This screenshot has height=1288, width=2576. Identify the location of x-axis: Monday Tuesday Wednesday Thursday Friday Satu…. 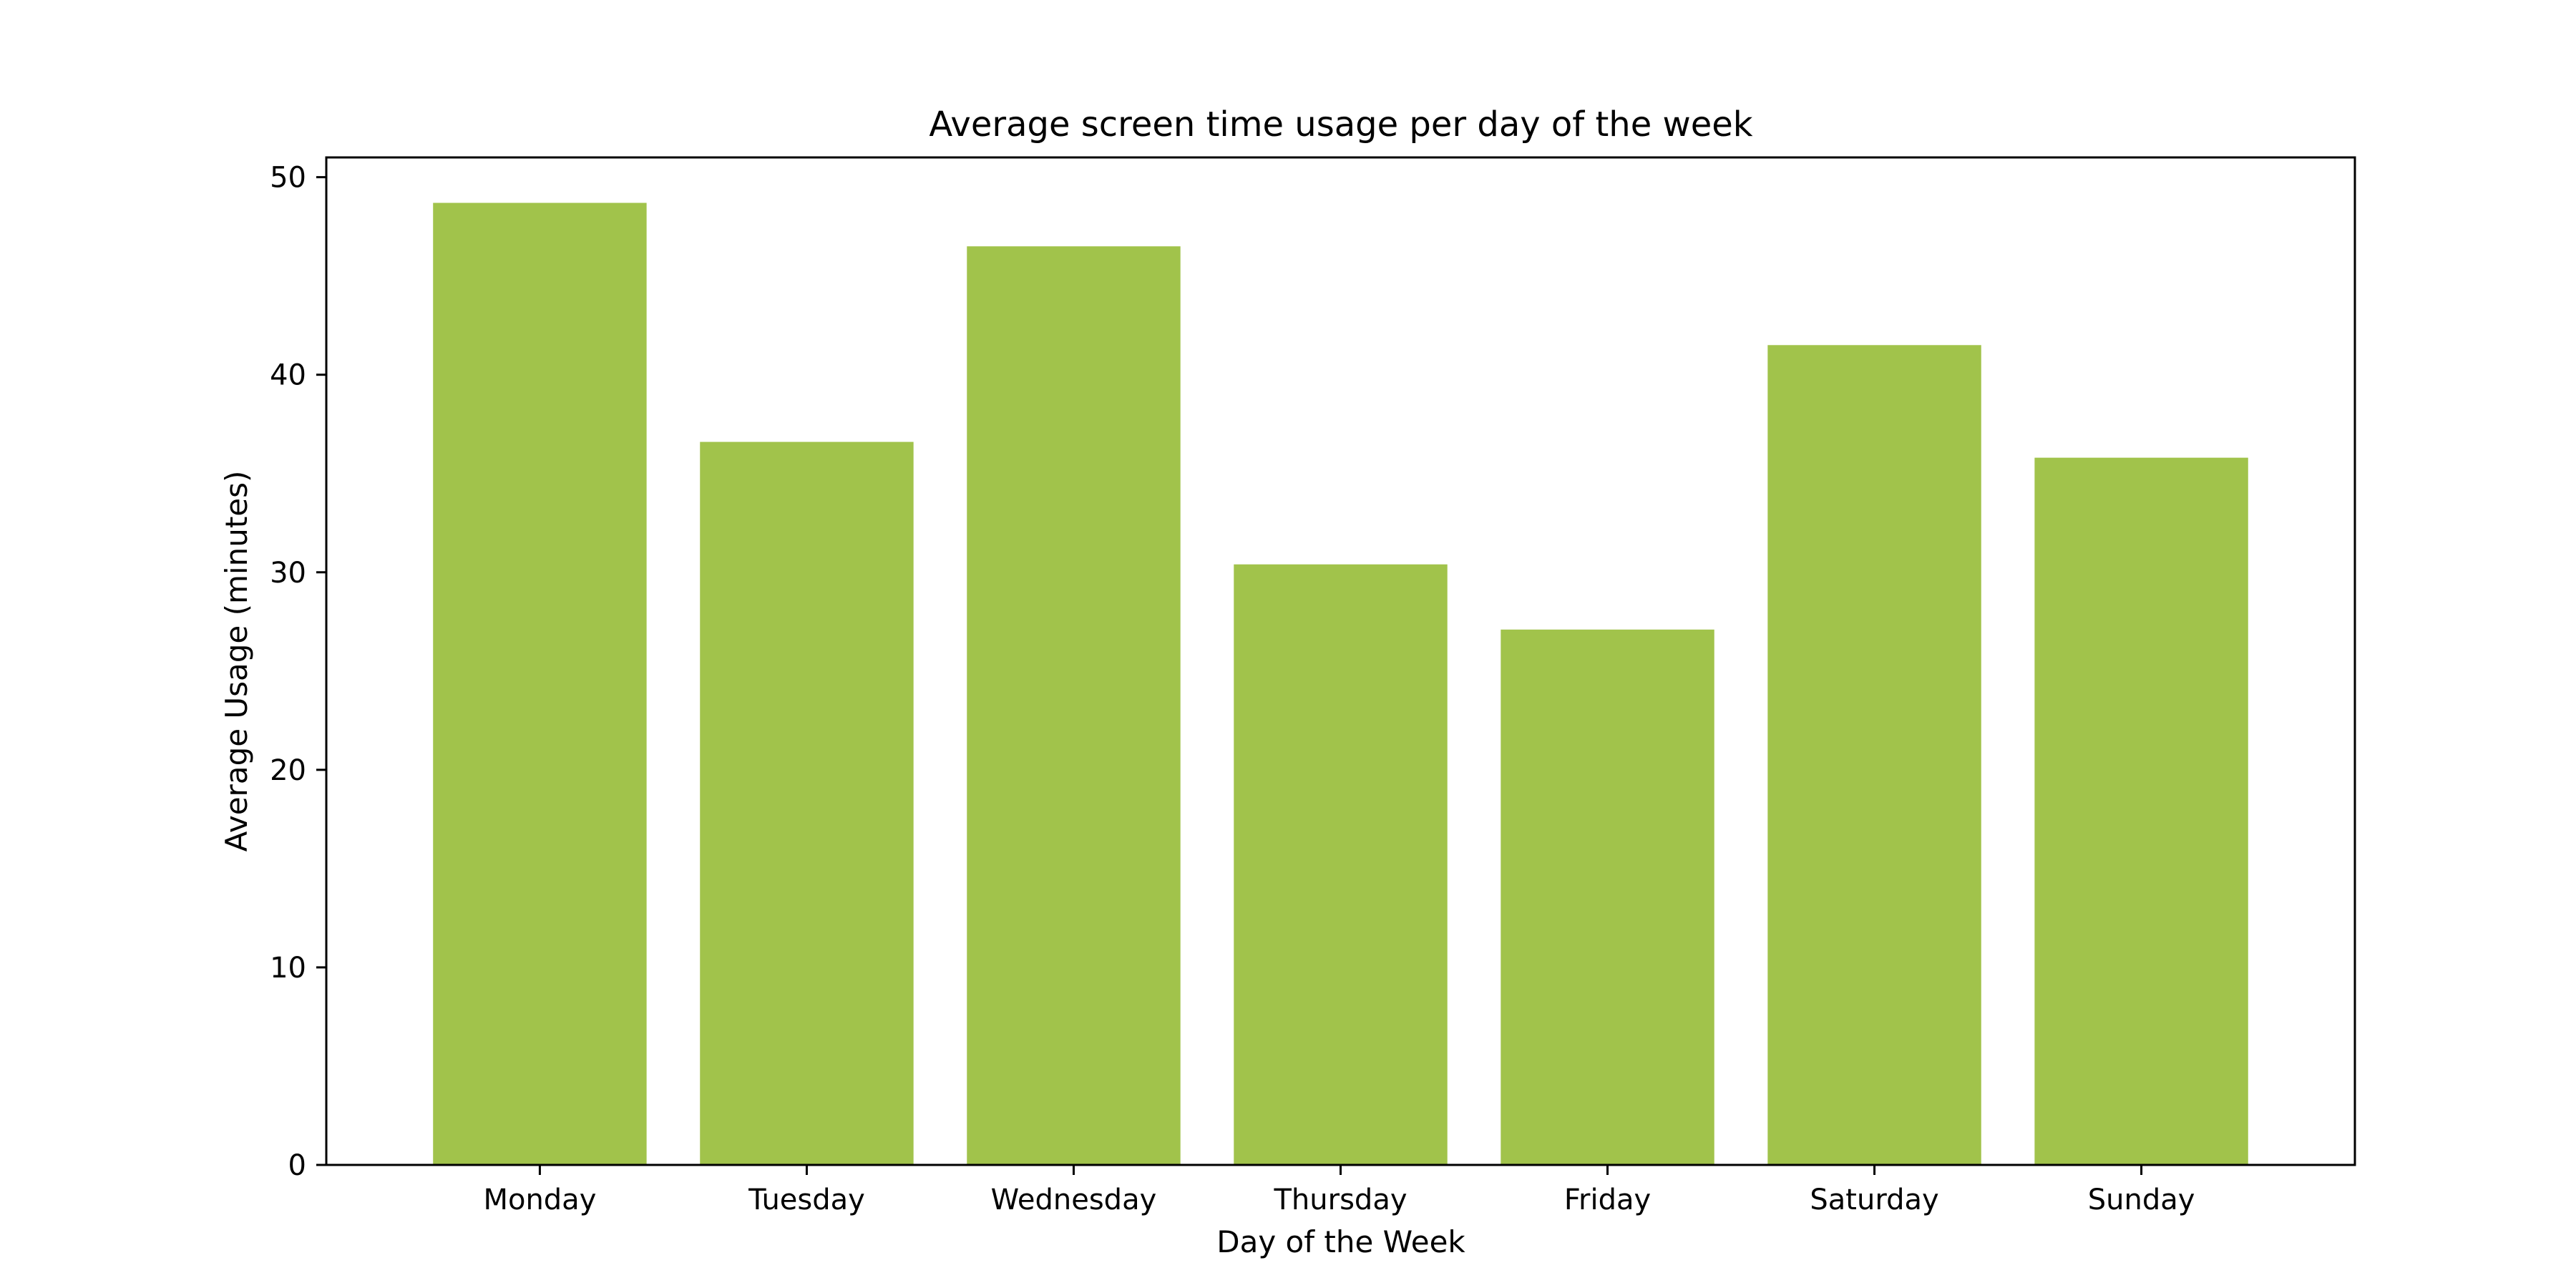
(1339, 1190).